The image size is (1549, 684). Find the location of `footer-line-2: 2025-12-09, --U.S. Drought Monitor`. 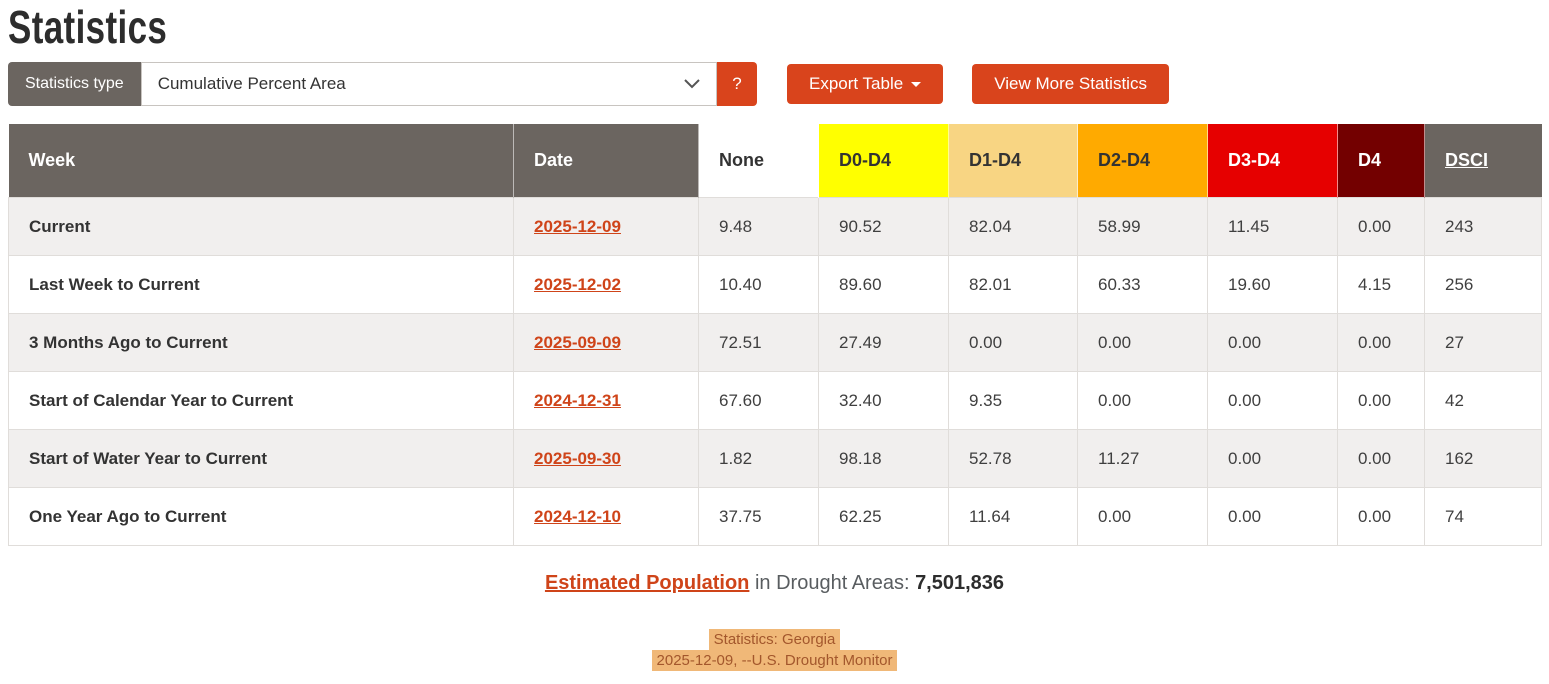

footer-line-2: 2025-12-09, --U.S. Drought Monitor is located at coordinates (774, 660).